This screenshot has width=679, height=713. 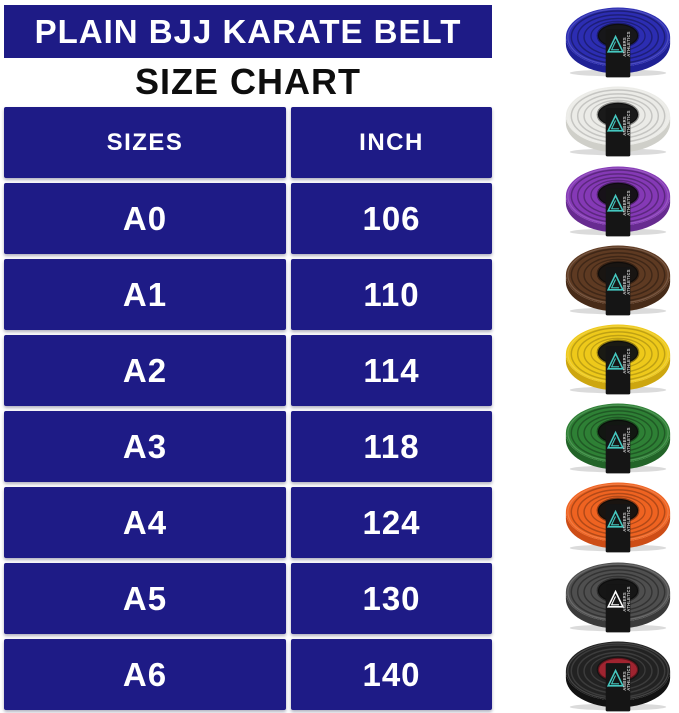 What do you see at coordinates (391, 370) in the screenshot?
I see `inch-cell: 114` at bounding box center [391, 370].